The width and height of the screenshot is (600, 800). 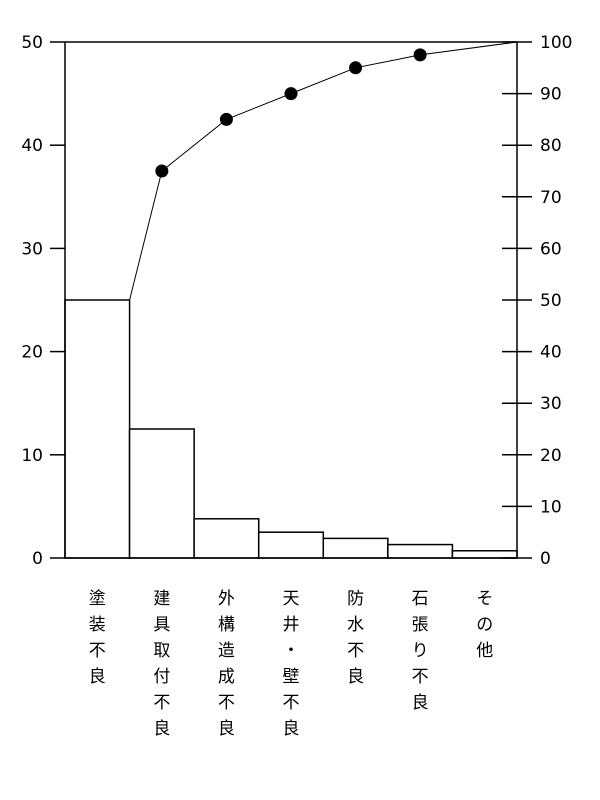 What do you see at coordinates (551, 353) in the screenshot?
I see `right-tick-label: 40` at bounding box center [551, 353].